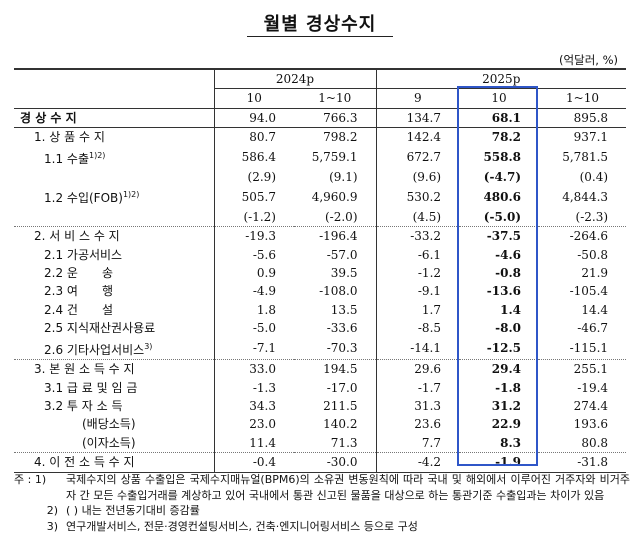  Describe the element at coordinates (417, 348) in the screenshot. I see `cell-value: -14.1` at that location.